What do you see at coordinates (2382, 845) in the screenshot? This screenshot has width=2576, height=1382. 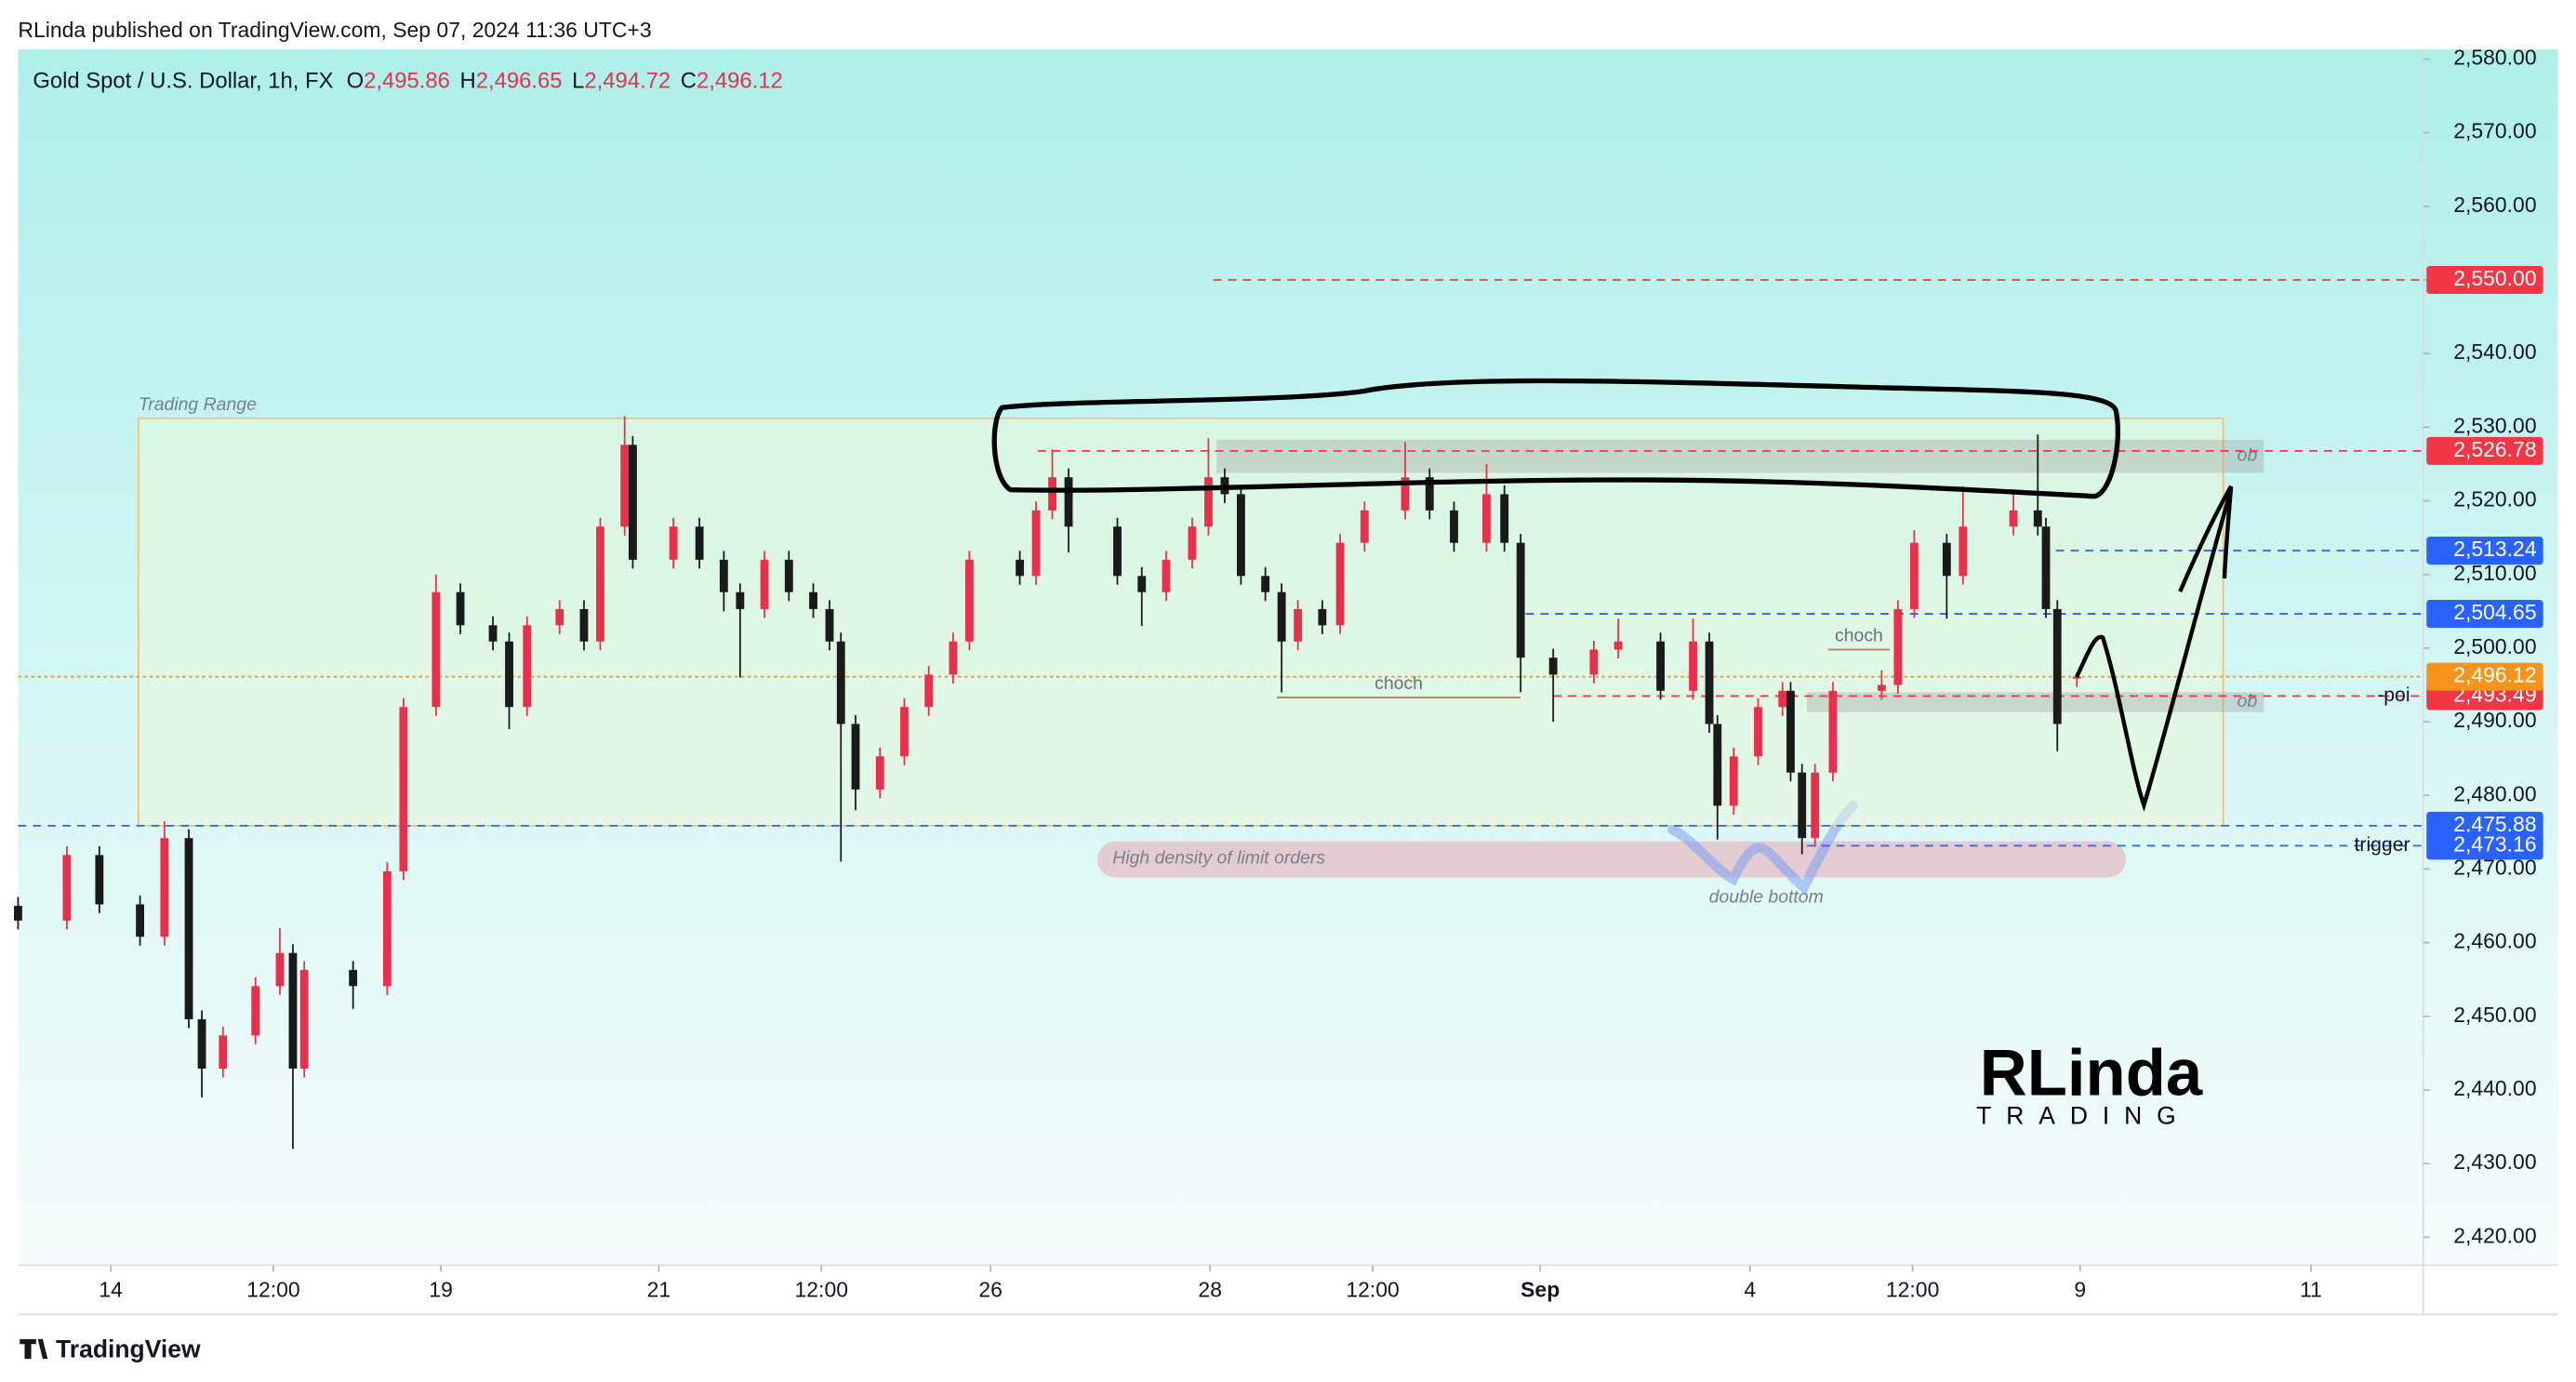 I see `level-note: trigger` at bounding box center [2382, 845].